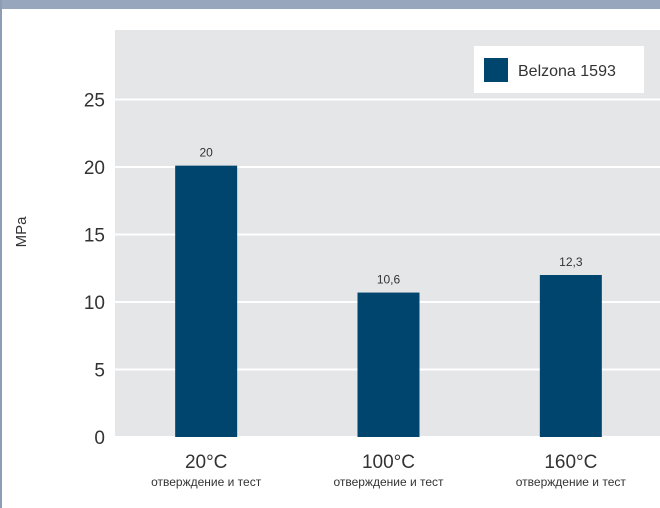 The height and width of the screenshot is (508, 660). What do you see at coordinates (570, 462) in the screenshot?
I see `category-label-2: 160°C` at bounding box center [570, 462].